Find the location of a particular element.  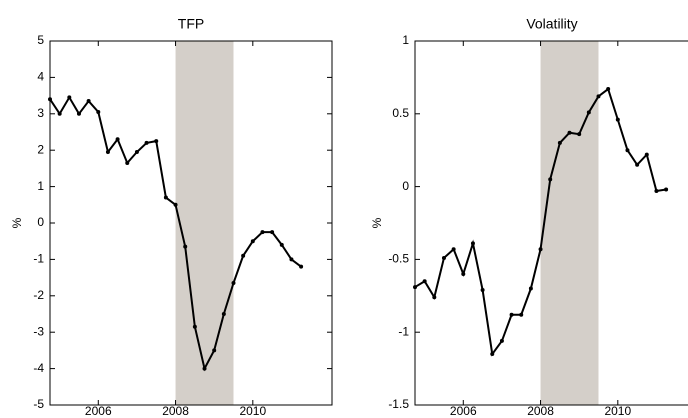

y-tick-label: 3 is located at coordinates (40, 113).